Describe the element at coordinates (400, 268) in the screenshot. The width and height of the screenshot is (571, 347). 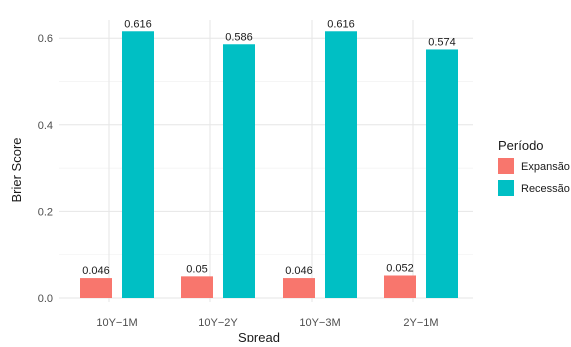
I see `data-label: 0.052` at that location.